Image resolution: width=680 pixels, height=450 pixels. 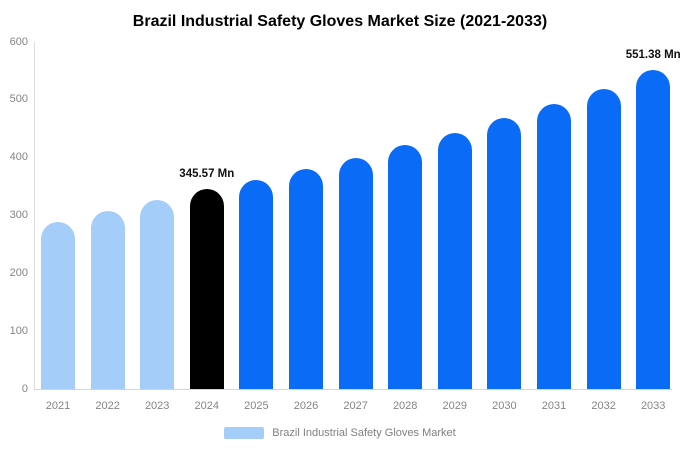 What do you see at coordinates (18, 273) in the screenshot?
I see `y-tick-200: 200` at bounding box center [18, 273].